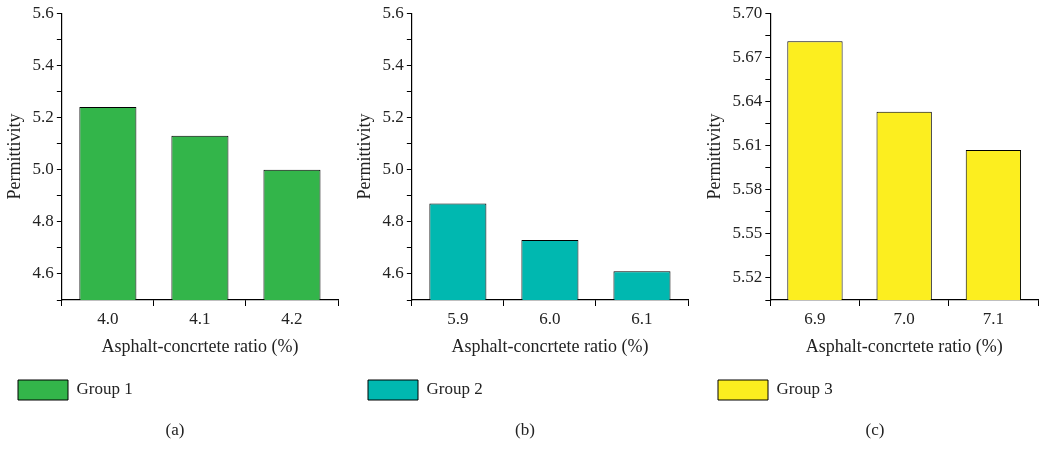  Describe the element at coordinates (904, 318) in the screenshot. I see `x-tick-label: 7.0` at that location.